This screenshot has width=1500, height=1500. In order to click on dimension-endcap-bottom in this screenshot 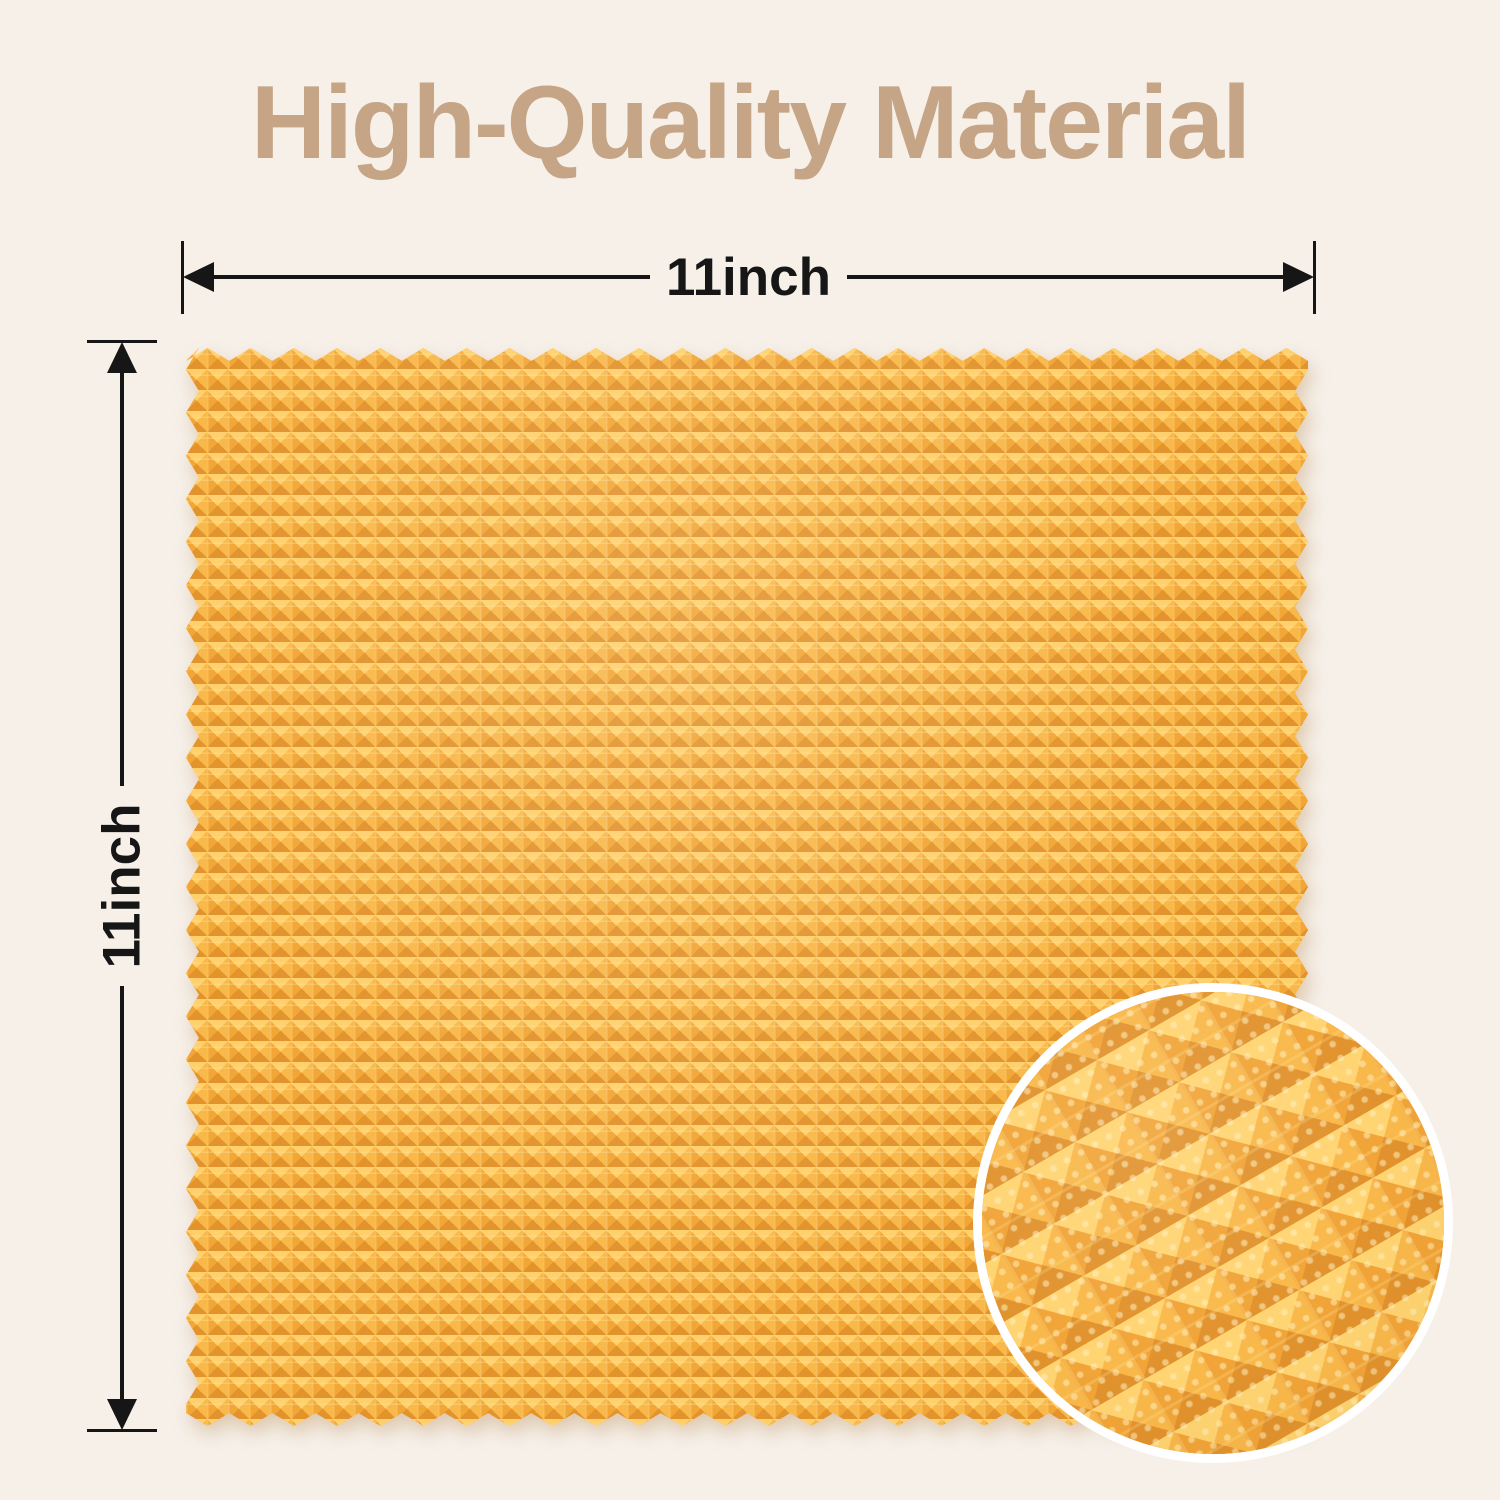, I will do `click(122, 1430)`.